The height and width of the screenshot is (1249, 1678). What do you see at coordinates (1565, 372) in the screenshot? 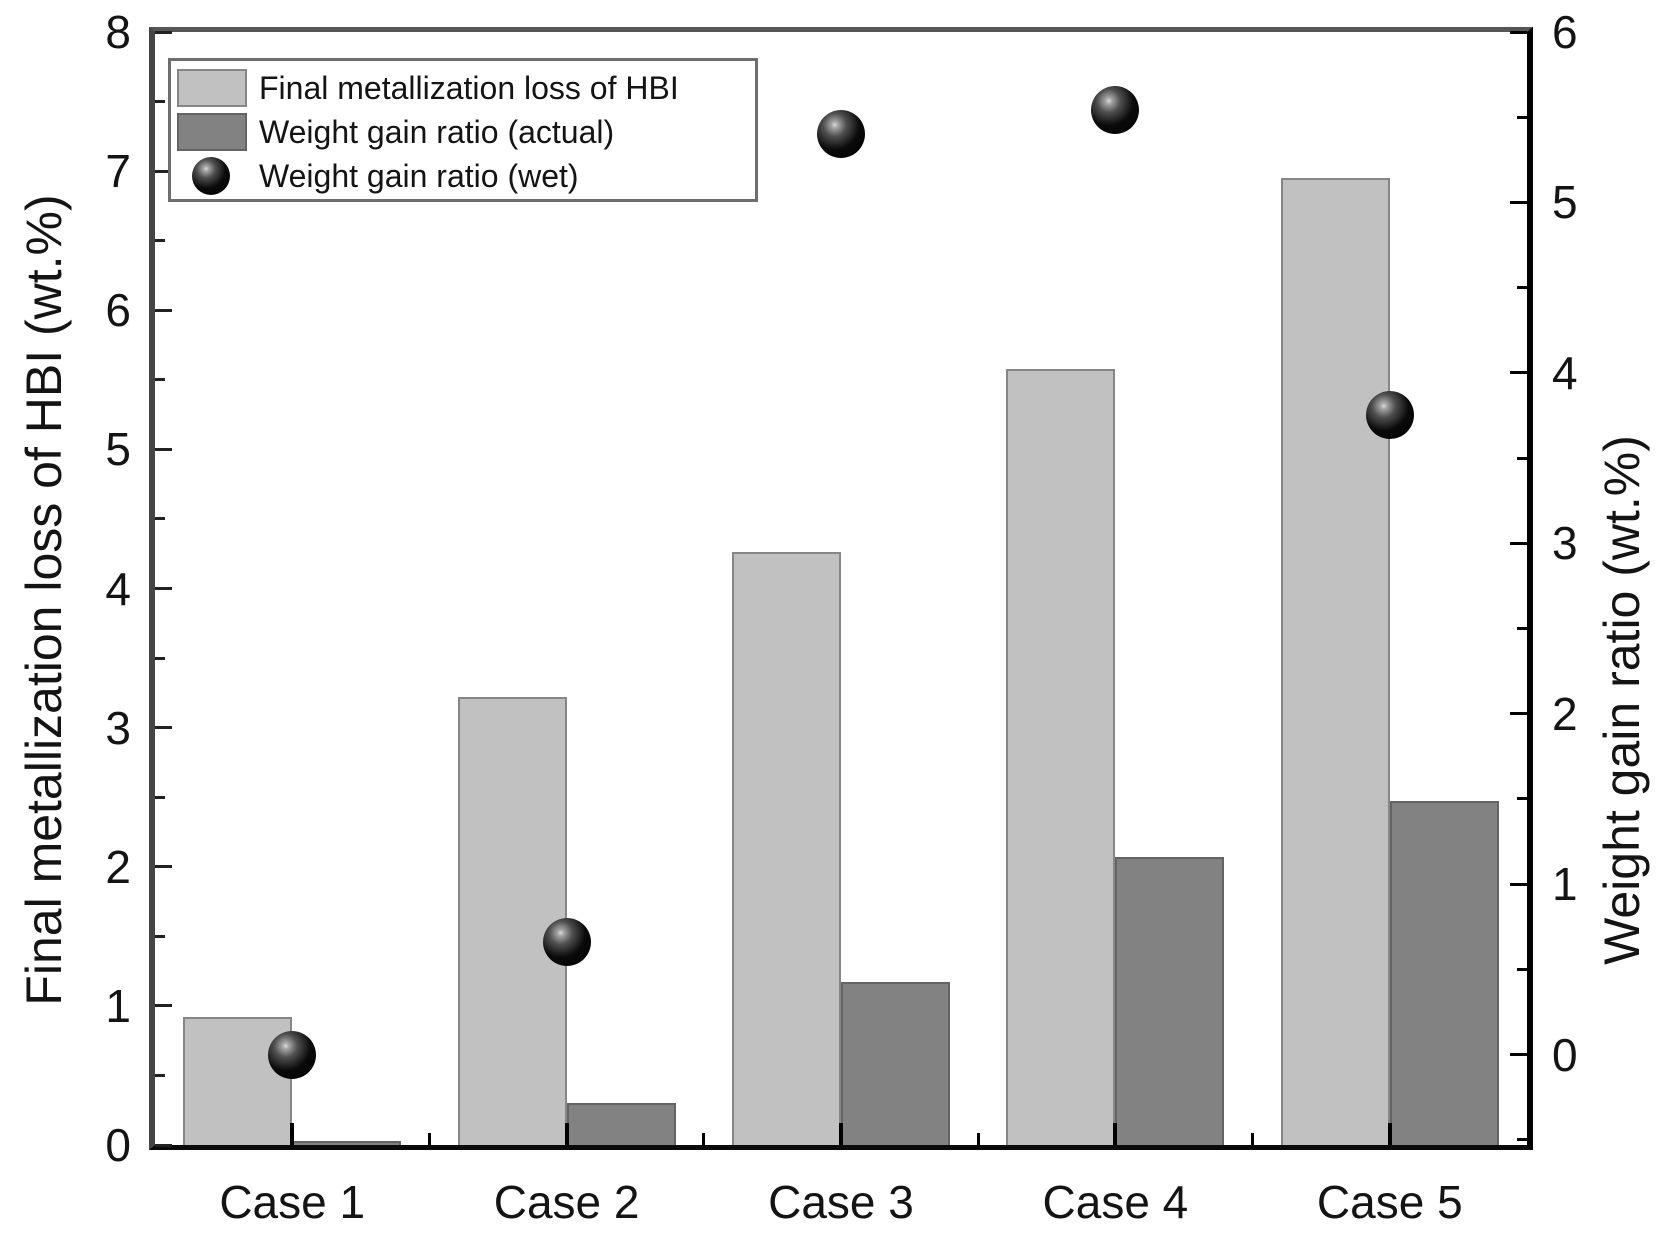
I see `right-axis-tick-label: 4` at bounding box center [1565, 372].